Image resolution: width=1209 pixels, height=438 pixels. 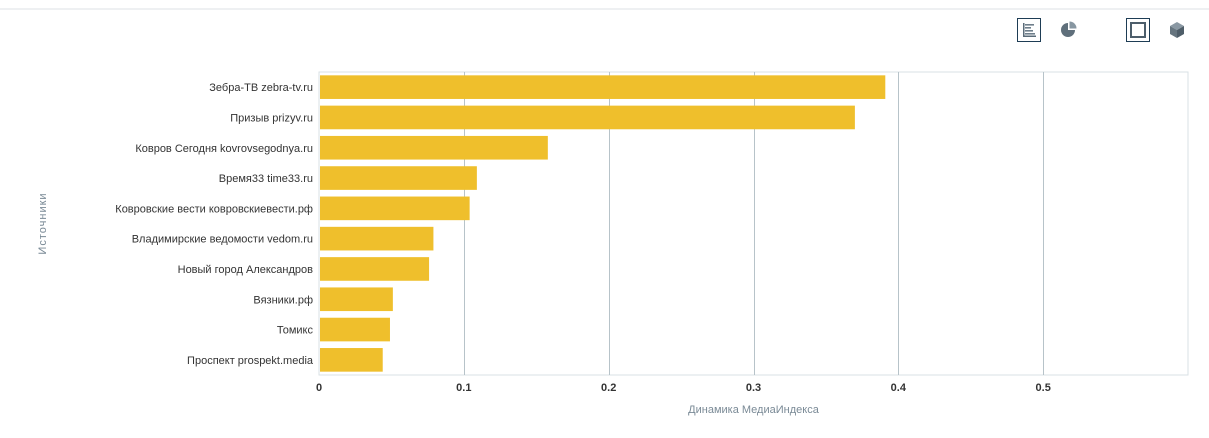 I want to click on x-tick-labels: 0 0.1 0.2 0.3 0.4 0.5, so click(x=683, y=388).